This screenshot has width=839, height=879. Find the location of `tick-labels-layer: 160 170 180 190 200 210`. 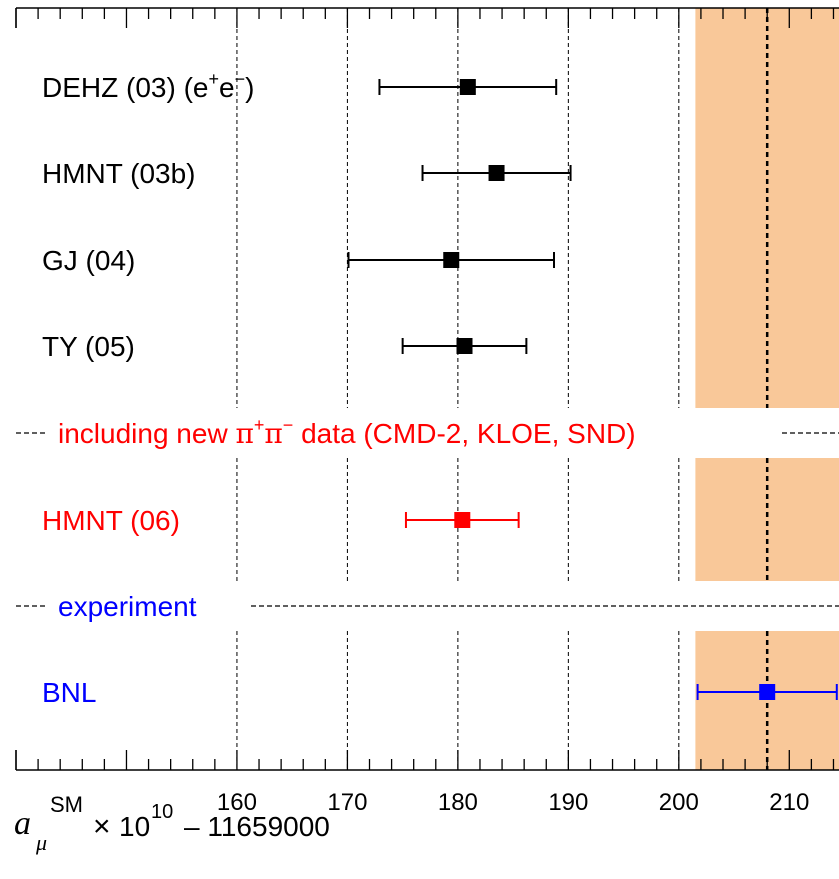

tick-labels-layer: 160 170 180 190 200 210 is located at coordinates (513, 802).